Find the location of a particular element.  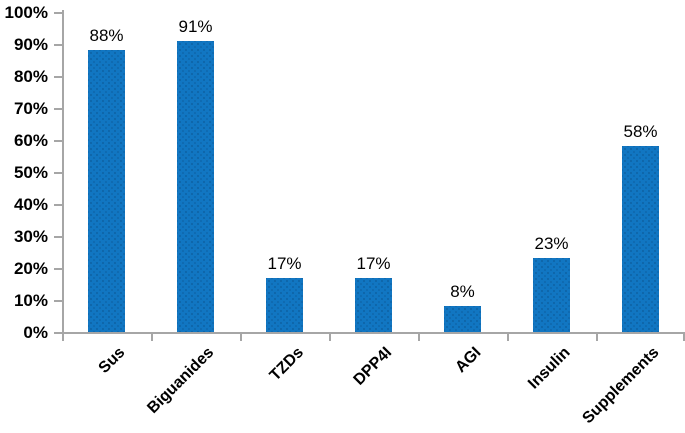

bar-value-label: 58% is located at coordinates (640, 132).